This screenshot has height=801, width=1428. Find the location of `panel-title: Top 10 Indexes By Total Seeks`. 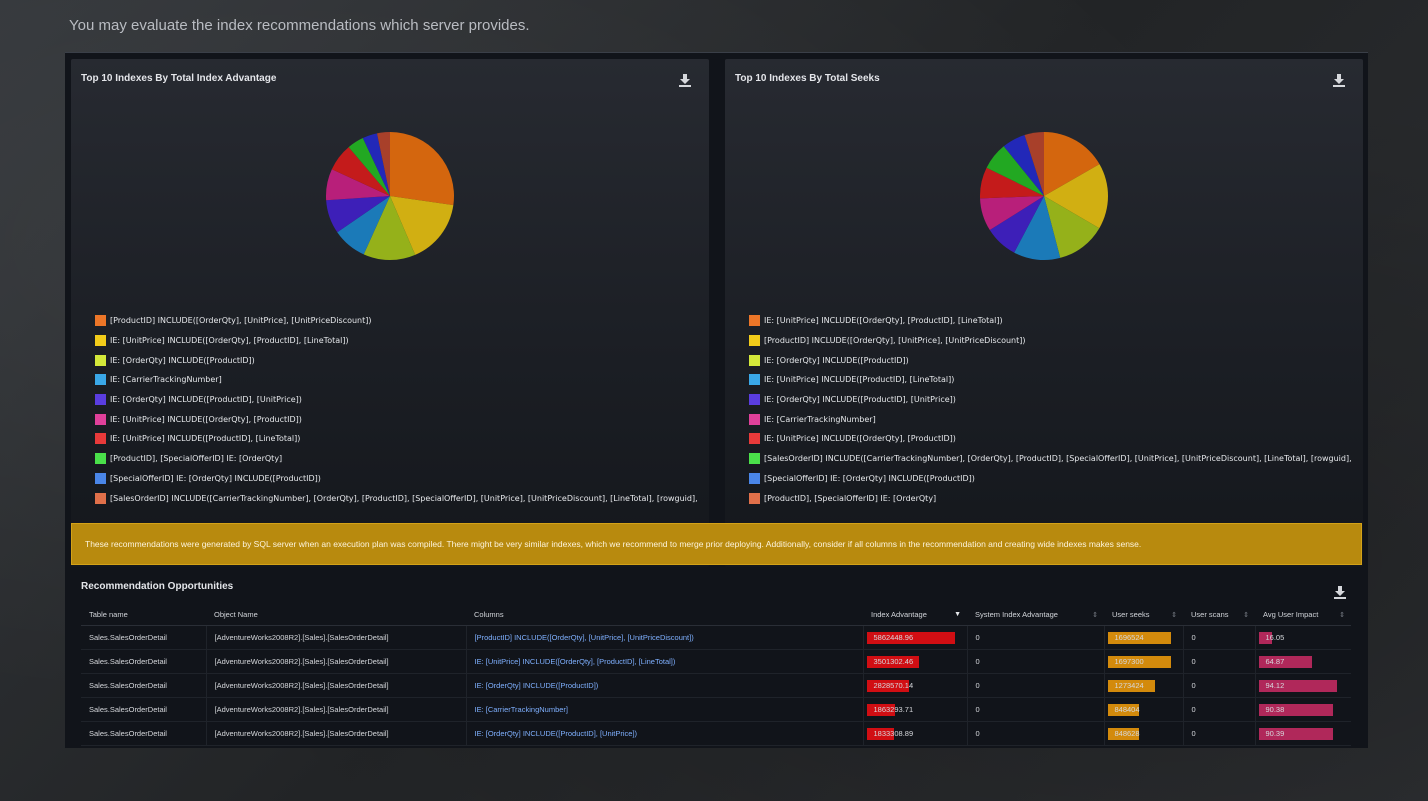

panel-title: Top 10 Indexes By Total Seeks is located at coordinates (807, 78).